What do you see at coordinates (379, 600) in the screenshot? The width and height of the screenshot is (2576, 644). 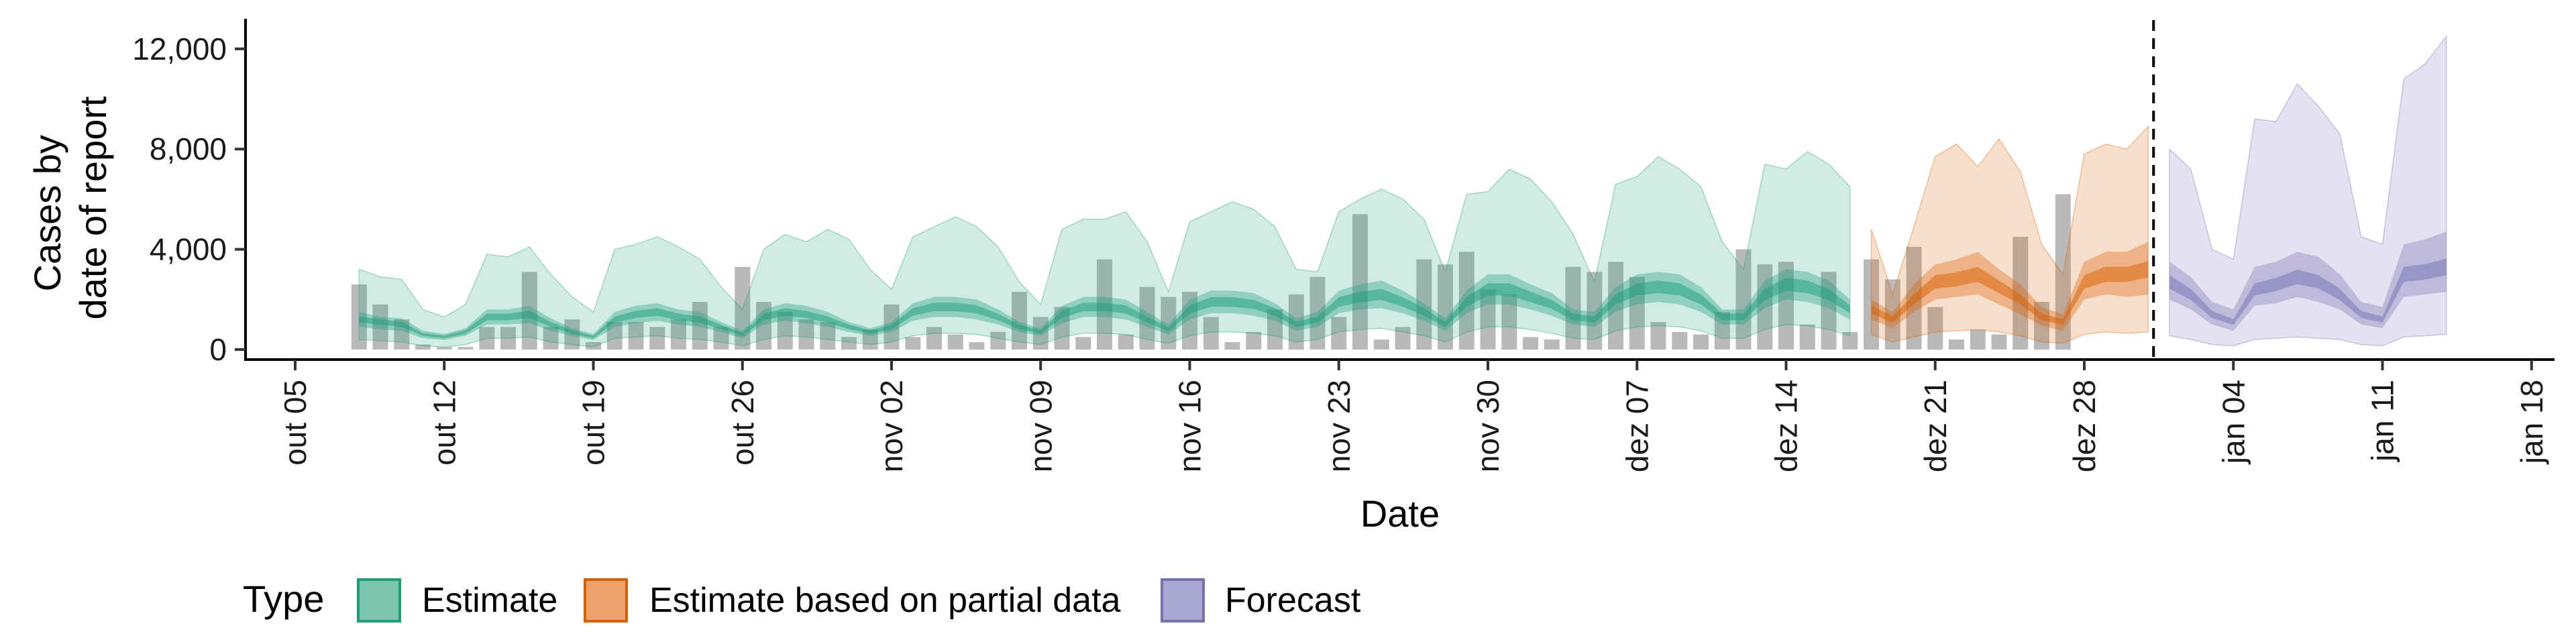 I see `legend-key-estimate` at bounding box center [379, 600].